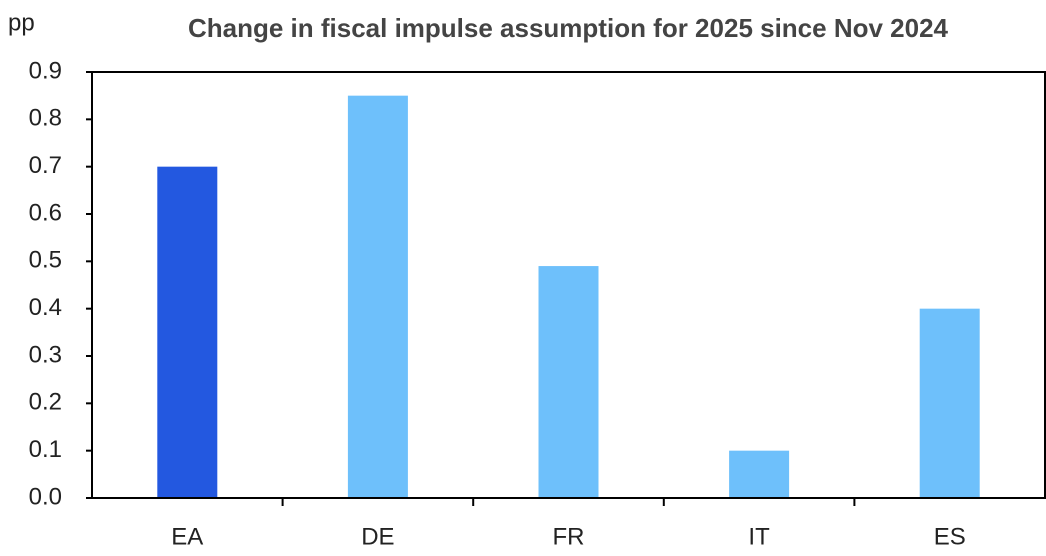 The height and width of the screenshot is (556, 1046). What do you see at coordinates (45, 354) in the screenshot?
I see `y-tick-label: 0.3` at bounding box center [45, 354].